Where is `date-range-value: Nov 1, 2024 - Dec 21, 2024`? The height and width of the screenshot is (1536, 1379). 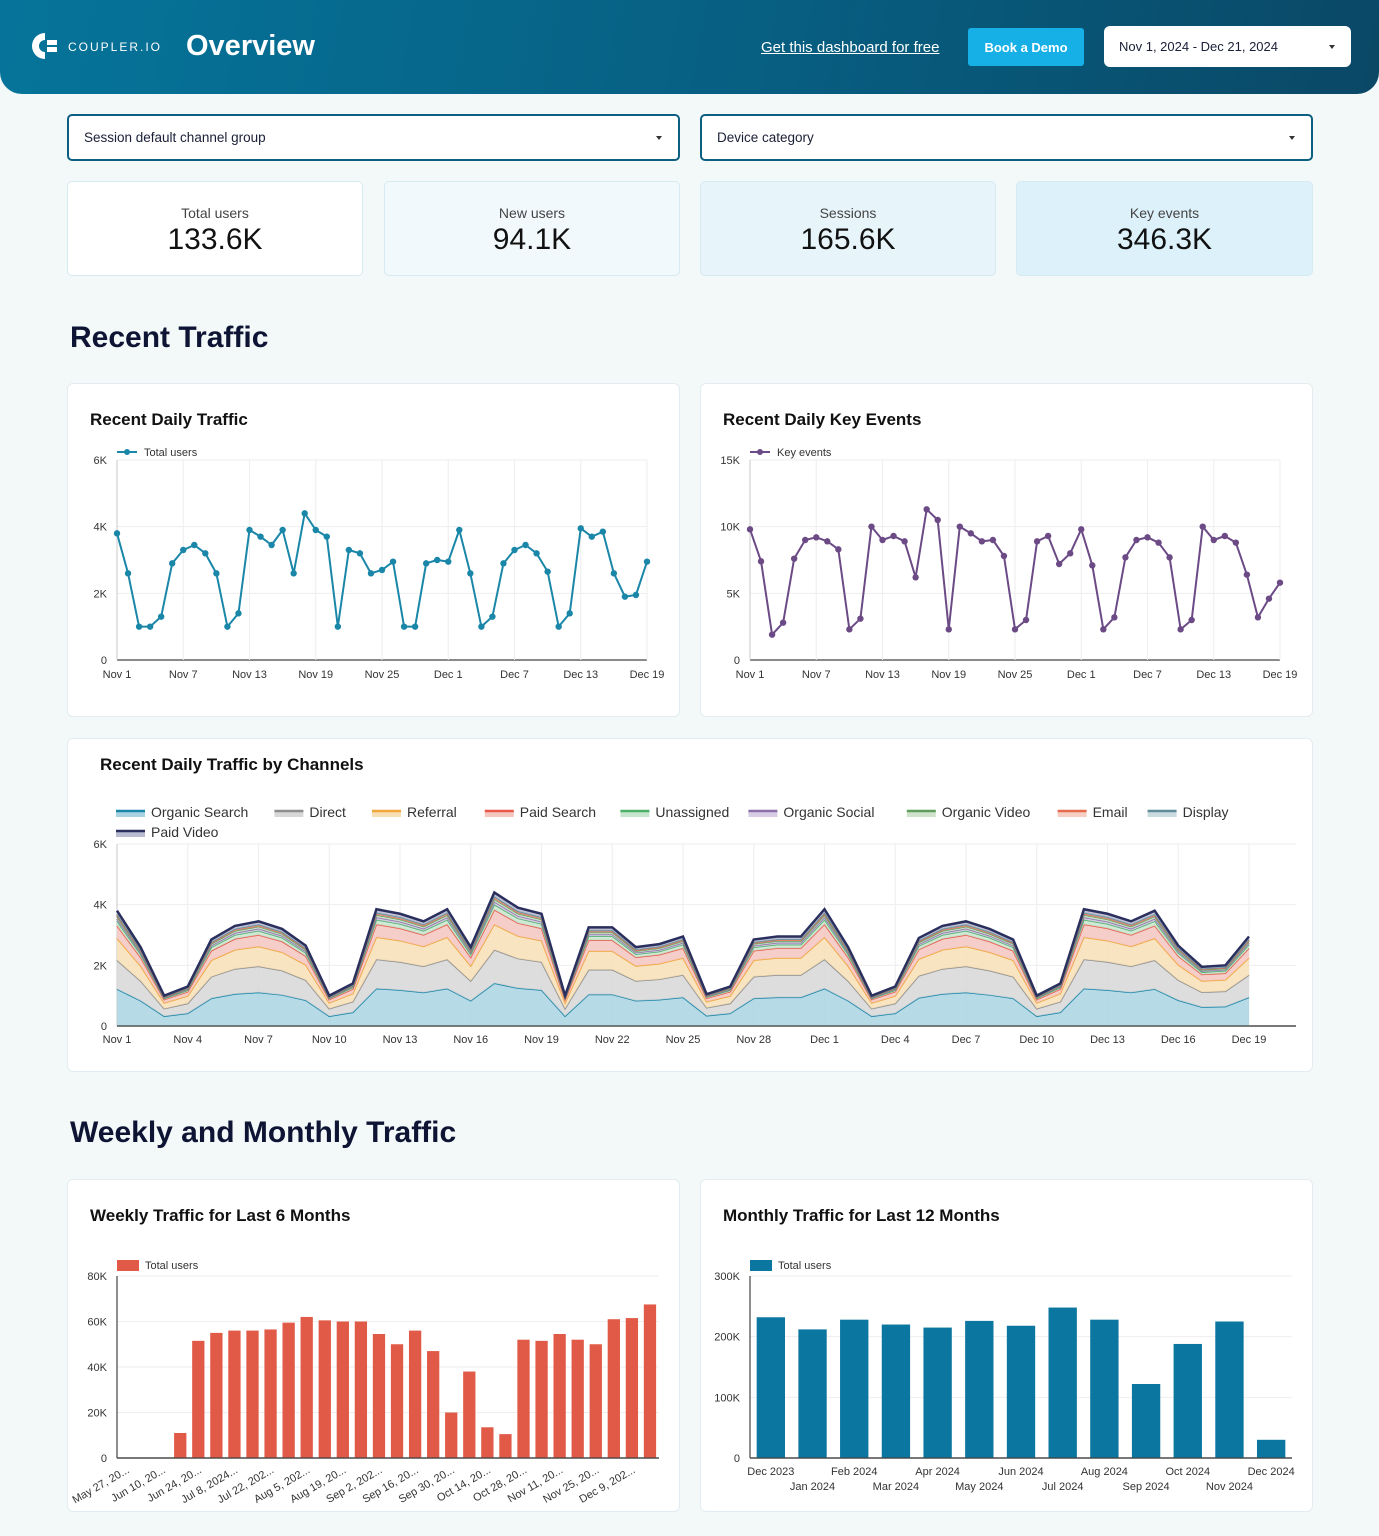 date-range-value: Nov 1, 2024 - Dec 21, 2024 is located at coordinates (1198, 46).